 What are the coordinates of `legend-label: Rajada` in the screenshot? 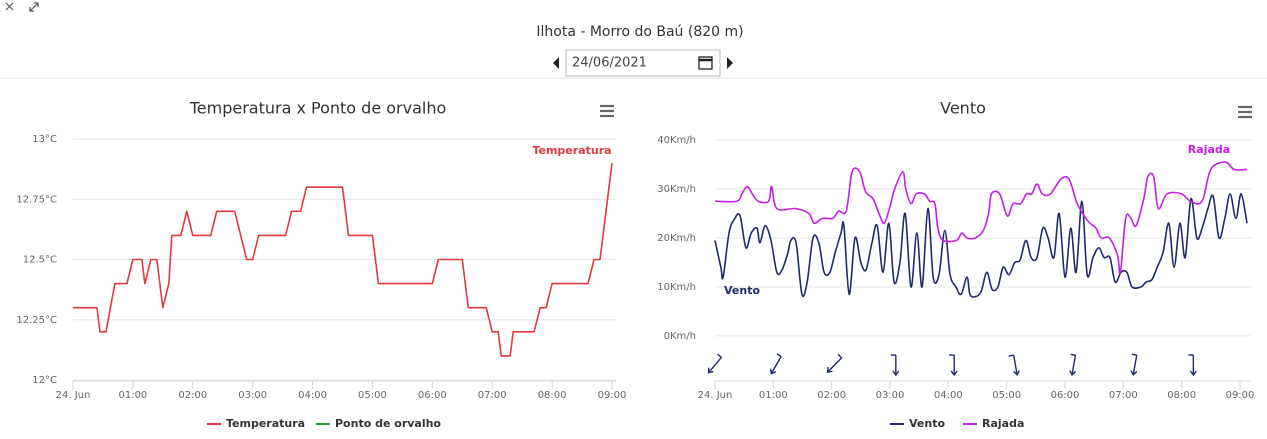 It's located at (1003, 423).